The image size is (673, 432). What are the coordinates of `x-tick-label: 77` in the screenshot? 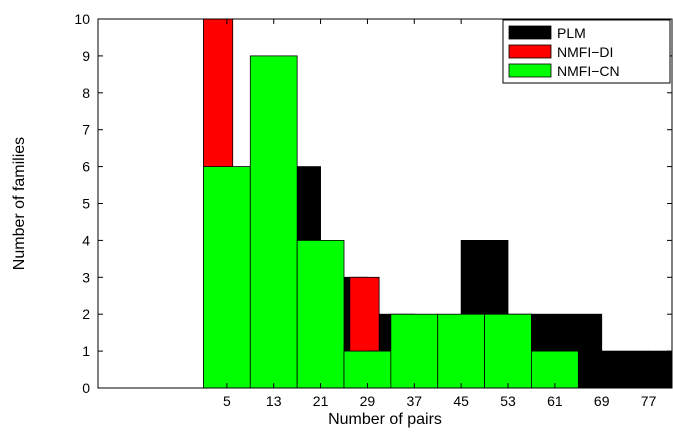 It's located at (649, 401).